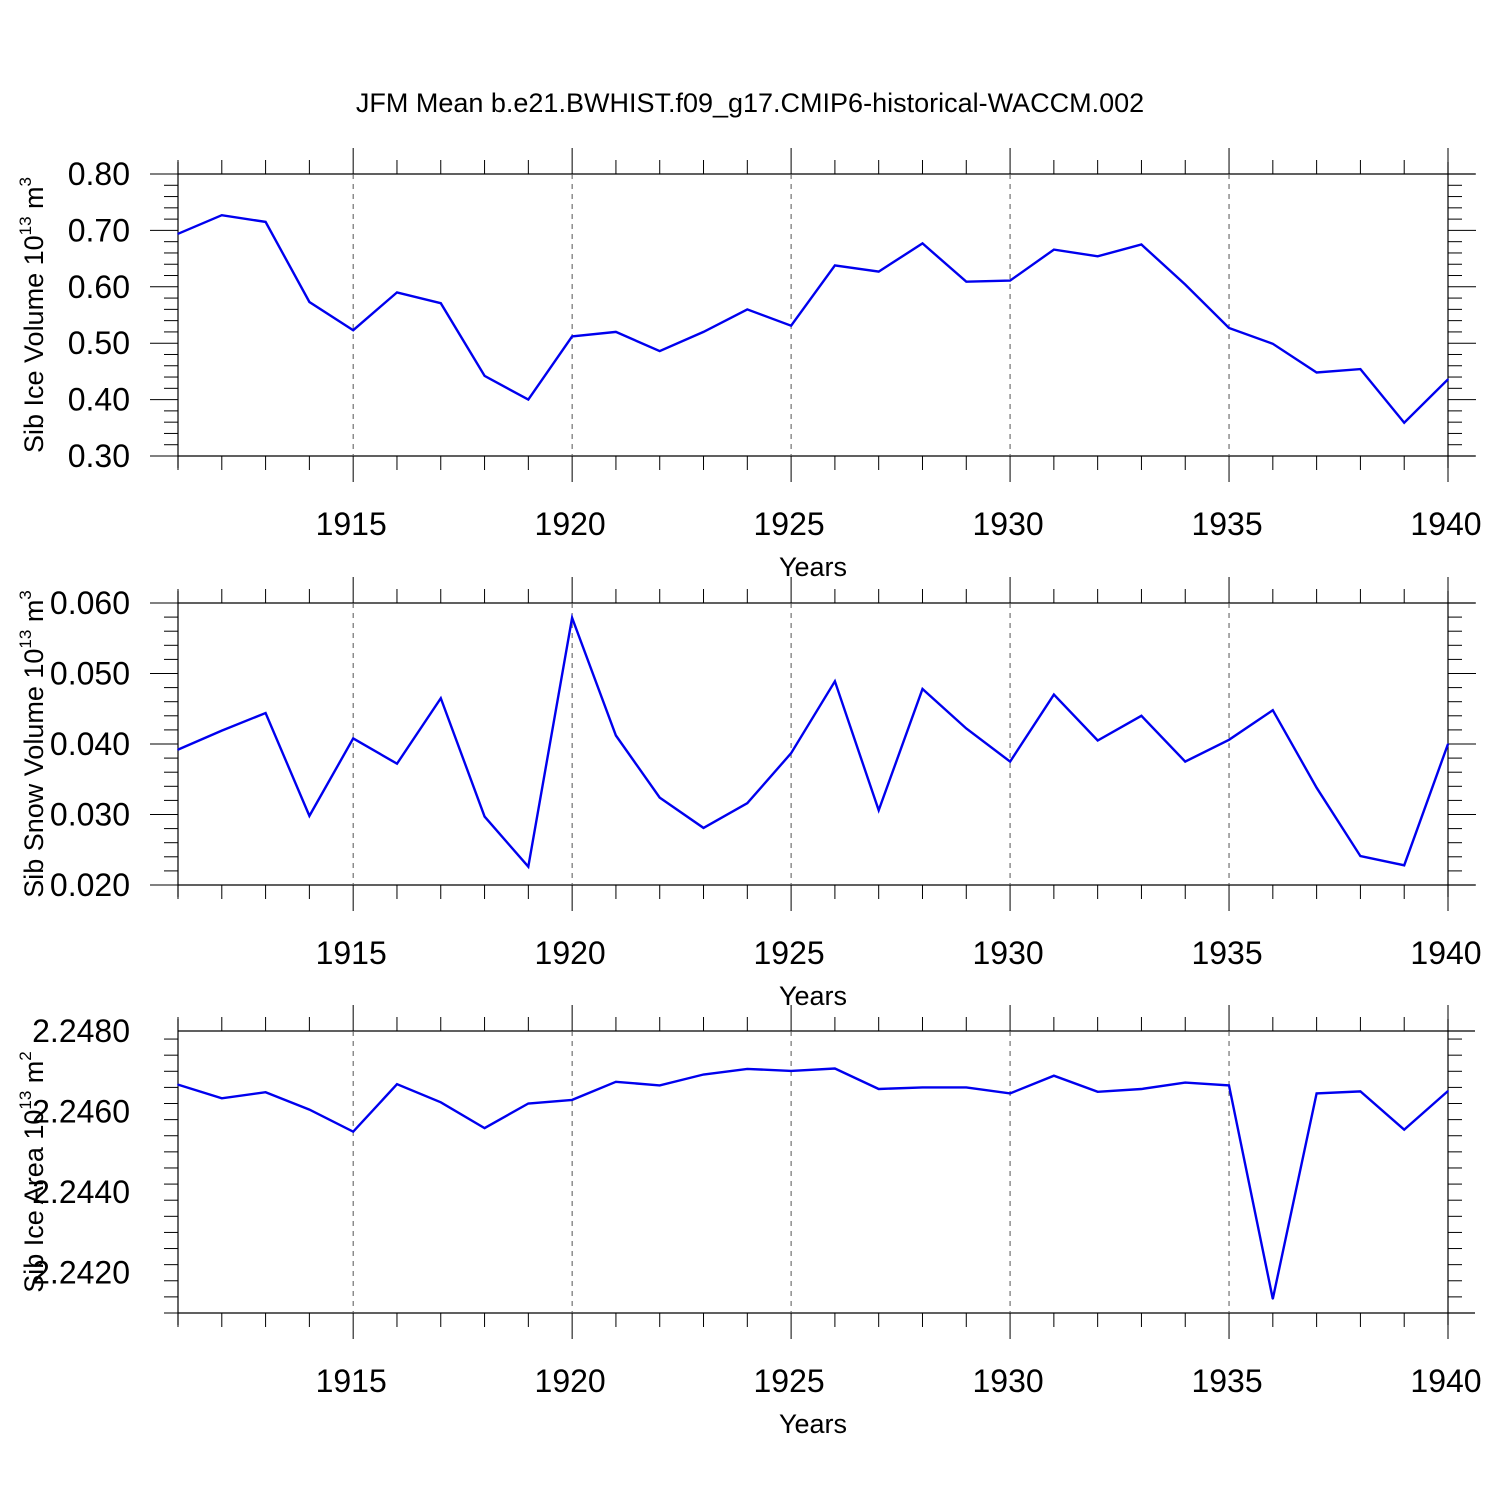 The height and width of the screenshot is (1500, 1500). What do you see at coordinates (99, 400) in the screenshot?
I see `y-tick-label: 0.40` at bounding box center [99, 400].